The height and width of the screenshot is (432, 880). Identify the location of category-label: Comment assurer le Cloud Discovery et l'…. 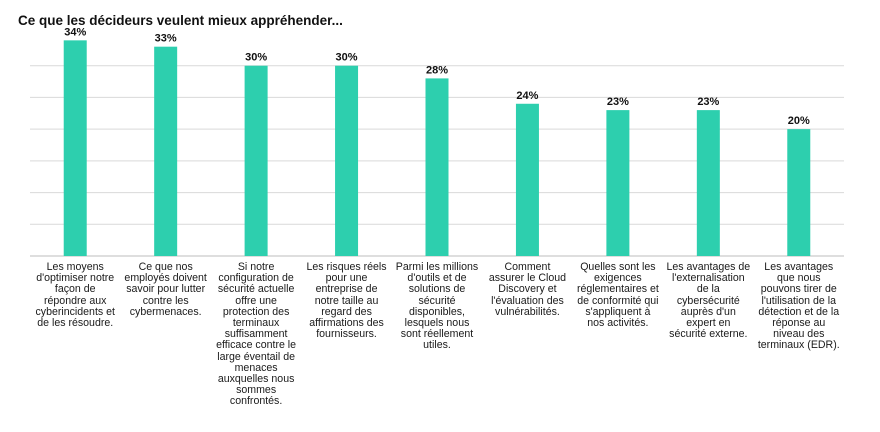
(527, 289).